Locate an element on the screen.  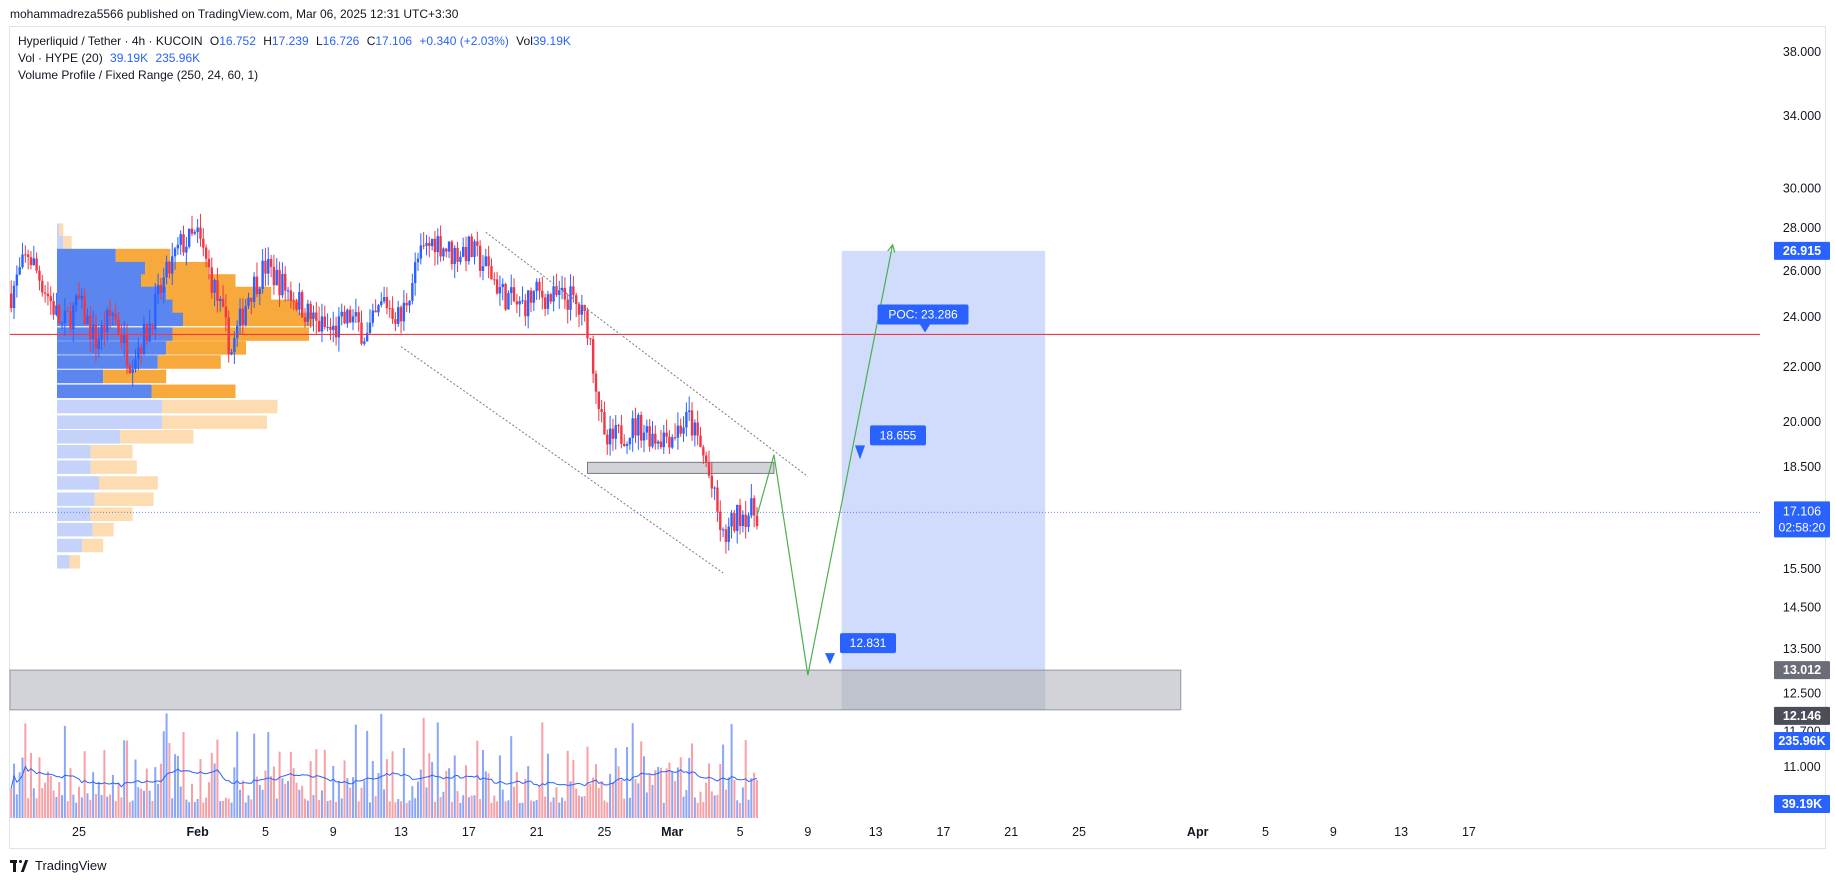
price-tick-label: 28.000 is located at coordinates (1802, 228).